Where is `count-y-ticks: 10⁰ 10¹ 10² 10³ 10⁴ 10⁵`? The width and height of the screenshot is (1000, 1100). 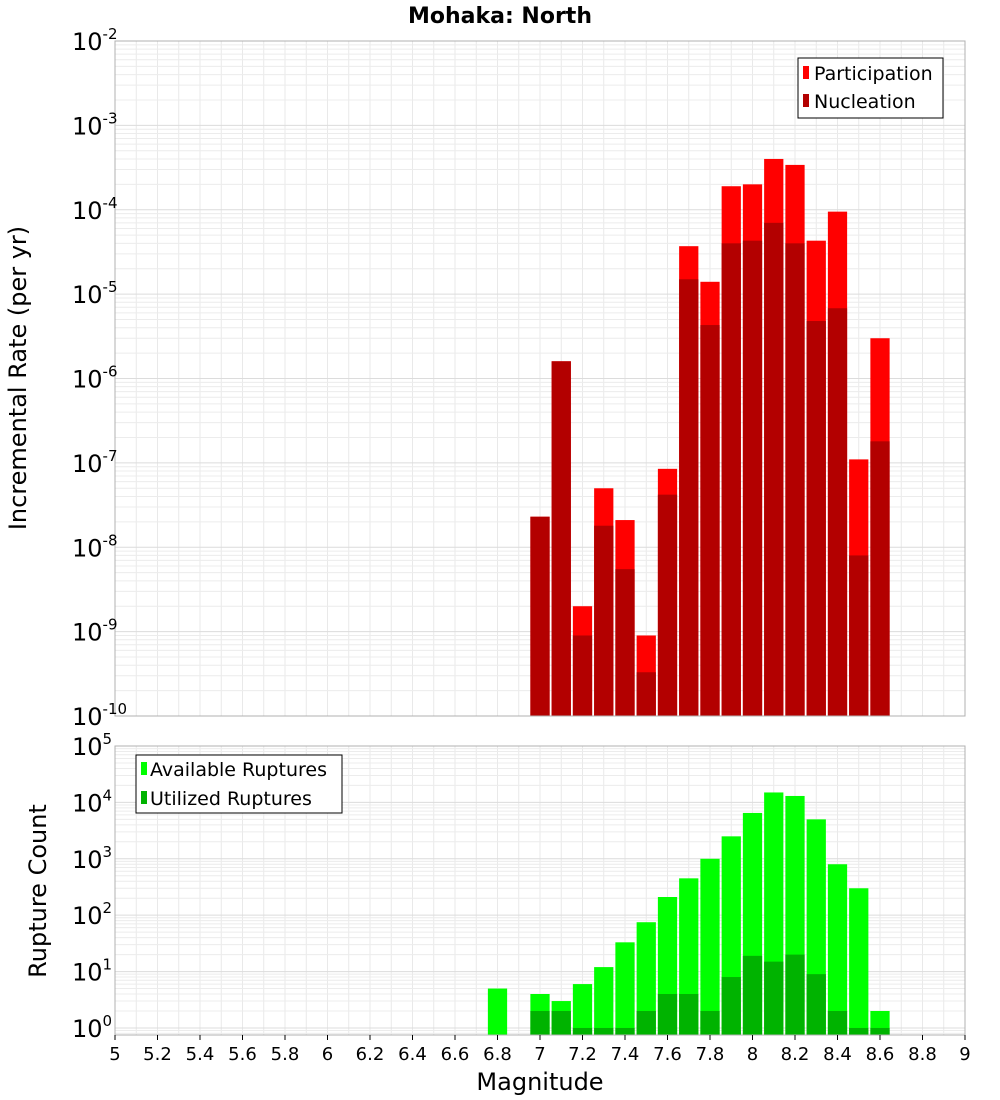
count-y-ticks: 10⁰ 10¹ 10² 10³ 10⁴ 10⁵ is located at coordinates (92, 886).